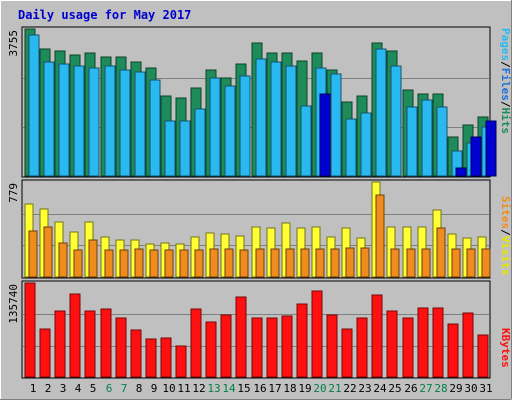  What do you see at coordinates (470, 388) in the screenshot?
I see `x-tick-label-day-30: 30` at bounding box center [470, 388].